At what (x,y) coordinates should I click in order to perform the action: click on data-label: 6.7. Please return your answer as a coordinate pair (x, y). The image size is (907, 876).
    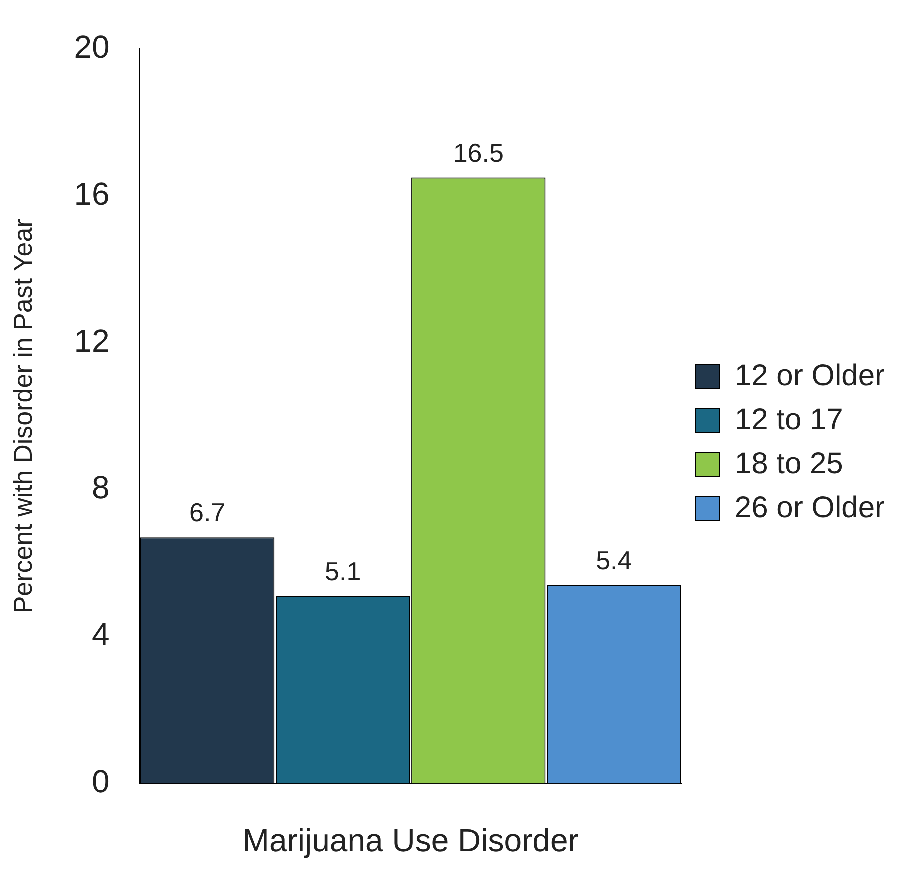
    Looking at the image, I should click on (207, 513).